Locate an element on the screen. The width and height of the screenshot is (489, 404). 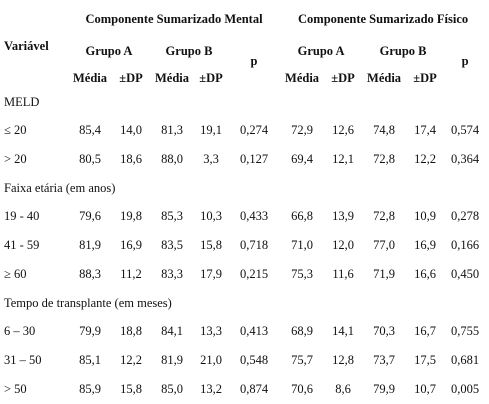
cell: 70,3 is located at coordinates (384, 331).